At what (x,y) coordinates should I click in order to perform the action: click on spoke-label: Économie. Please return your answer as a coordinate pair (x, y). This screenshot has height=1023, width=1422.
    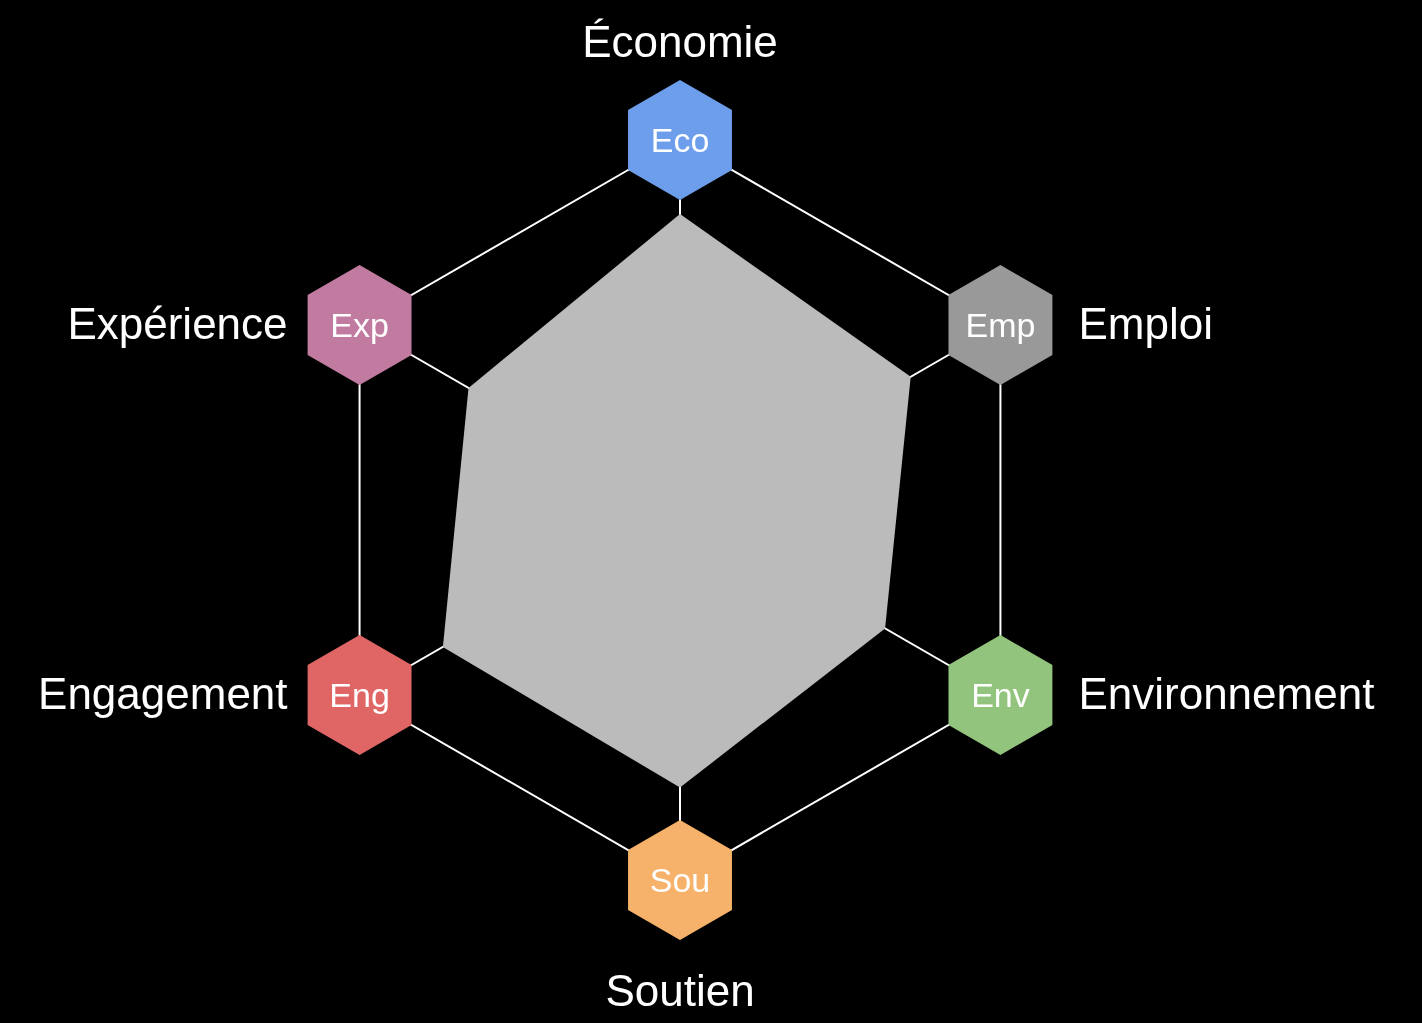
    Looking at the image, I should click on (680, 41).